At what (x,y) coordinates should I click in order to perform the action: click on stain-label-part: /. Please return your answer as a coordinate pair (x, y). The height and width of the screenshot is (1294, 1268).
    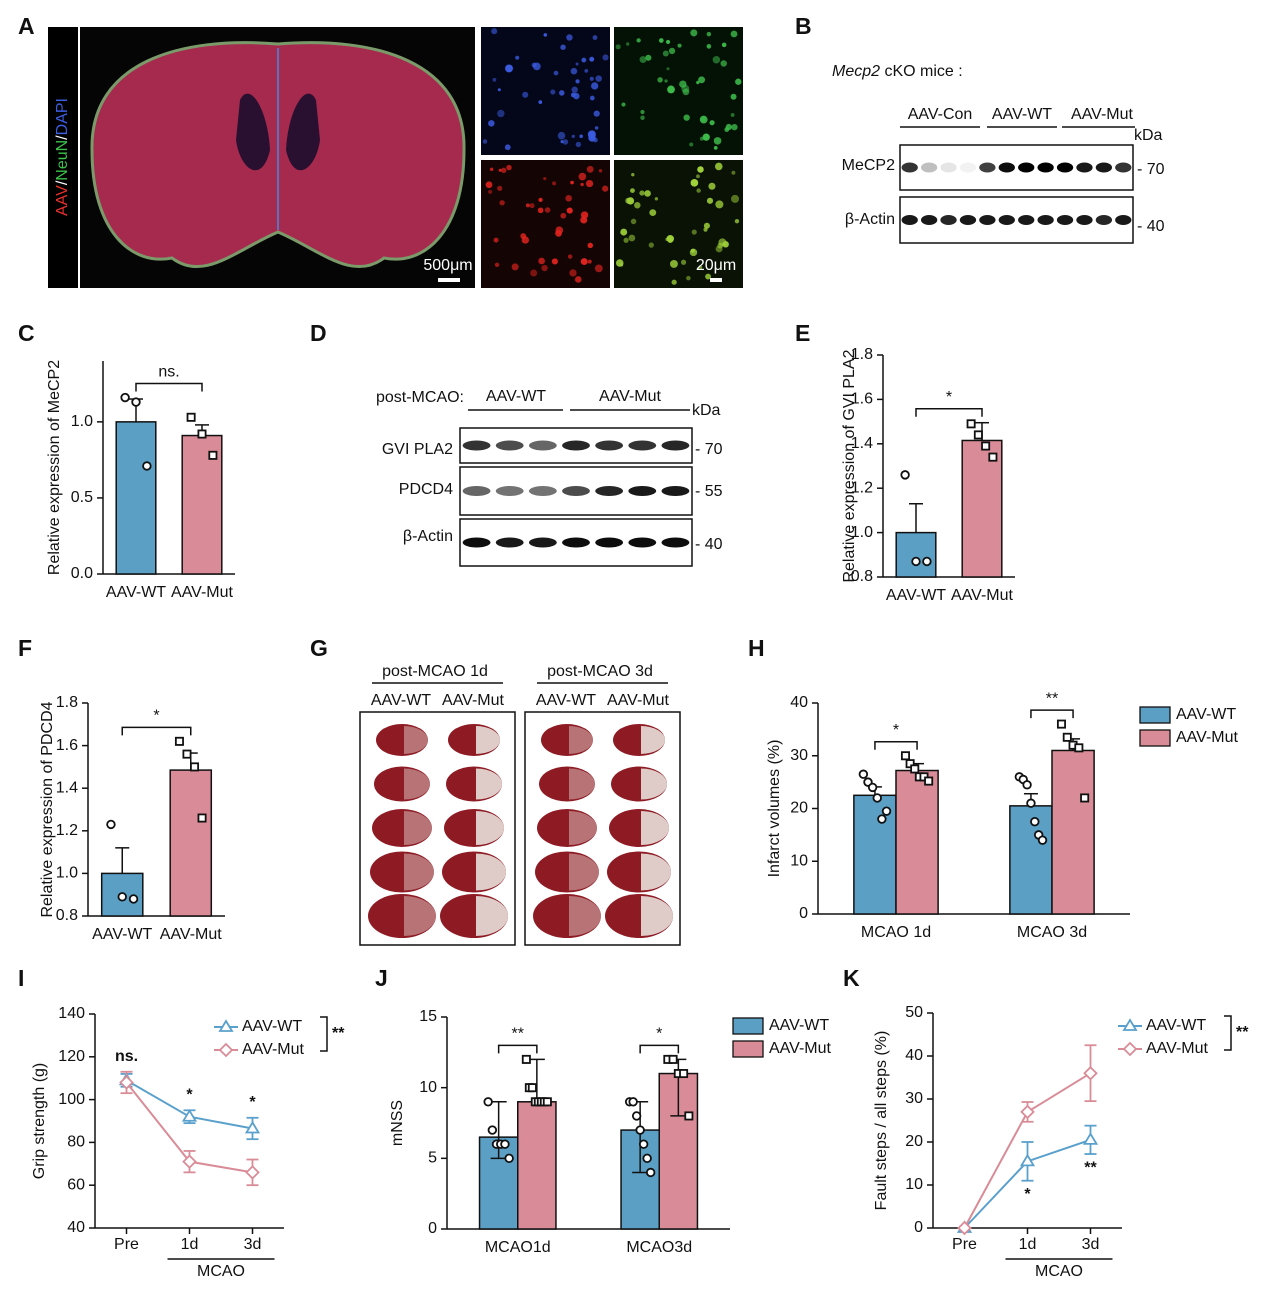
    Looking at the image, I should click on (62, 182).